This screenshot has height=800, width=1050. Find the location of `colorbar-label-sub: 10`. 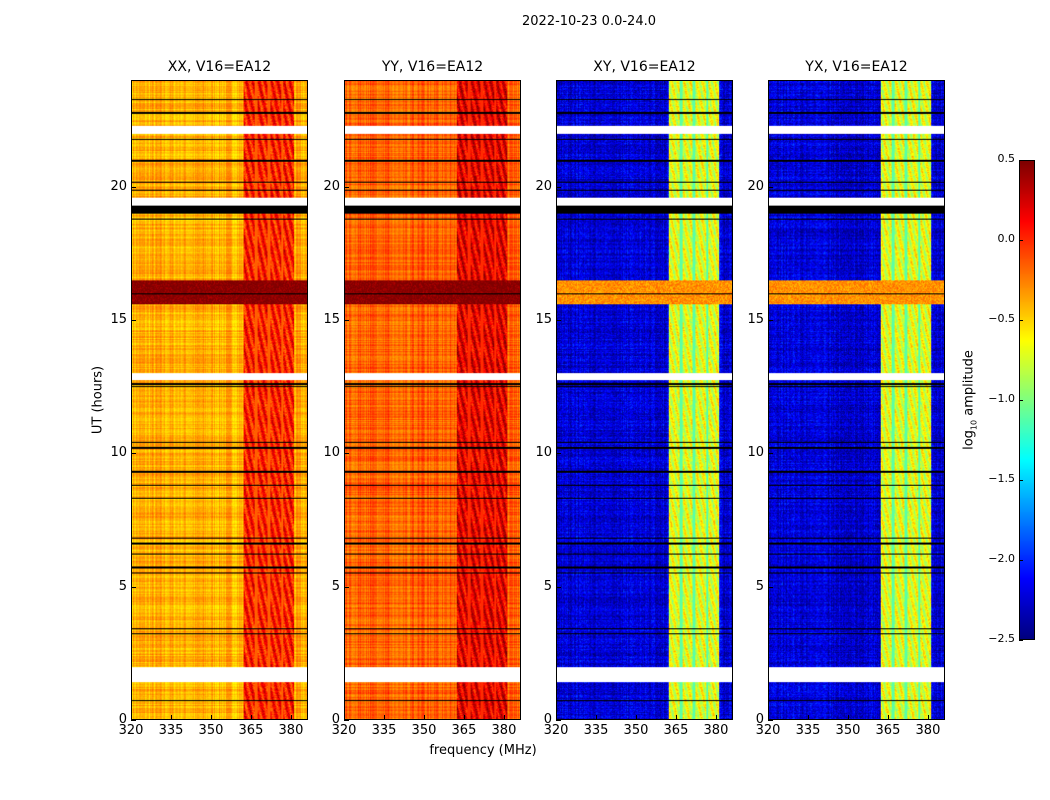

colorbar-label-sub: 10 is located at coordinates (974, 425).